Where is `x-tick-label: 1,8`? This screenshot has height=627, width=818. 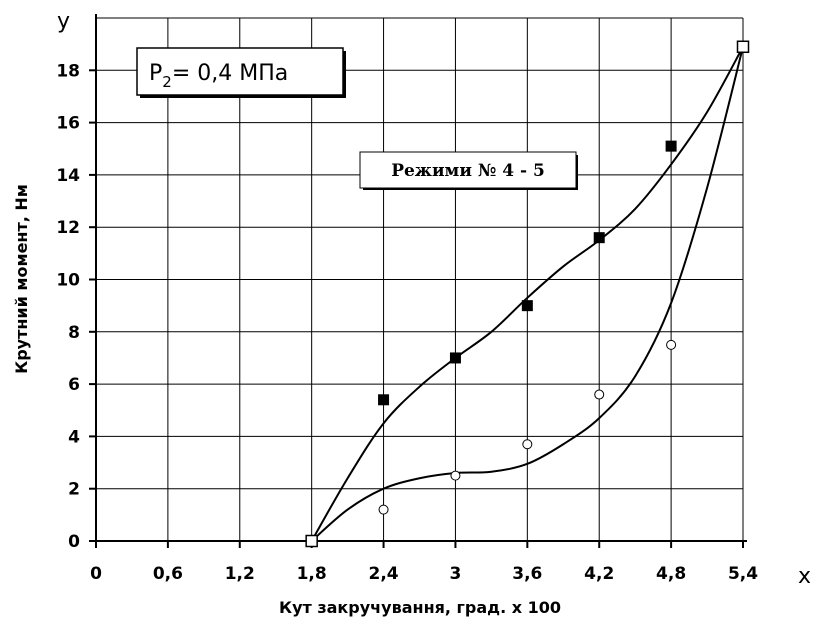 x-tick-label: 1,8 is located at coordinates (312, 574).